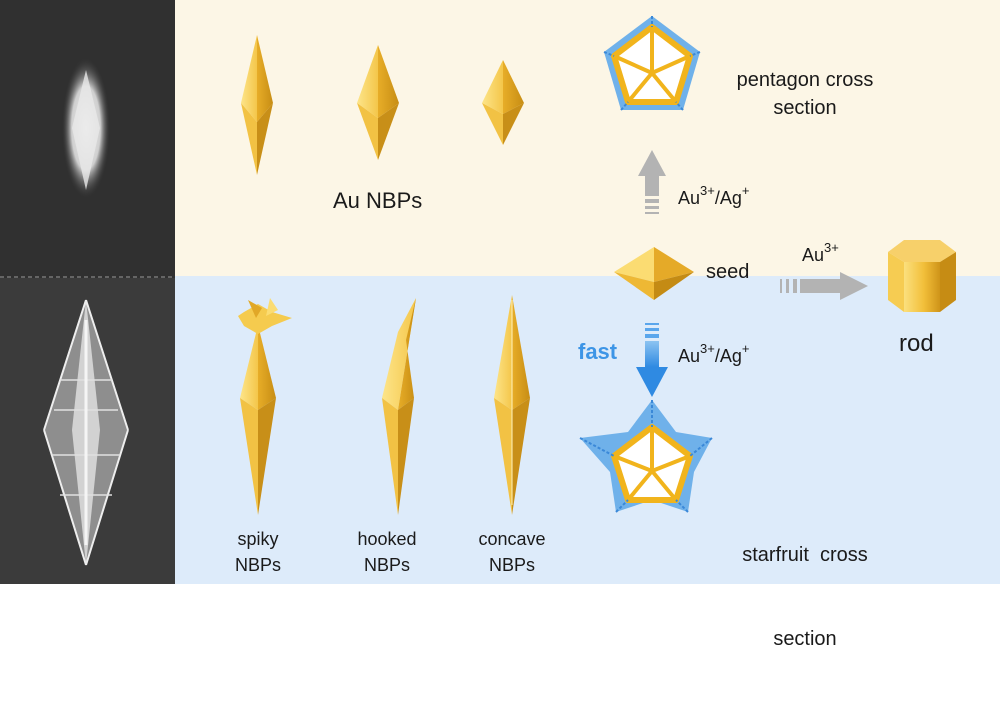 This screenshot has width=1000, height=709. I want to click on reagent-up-ag: /Ag, so click(728, 198).